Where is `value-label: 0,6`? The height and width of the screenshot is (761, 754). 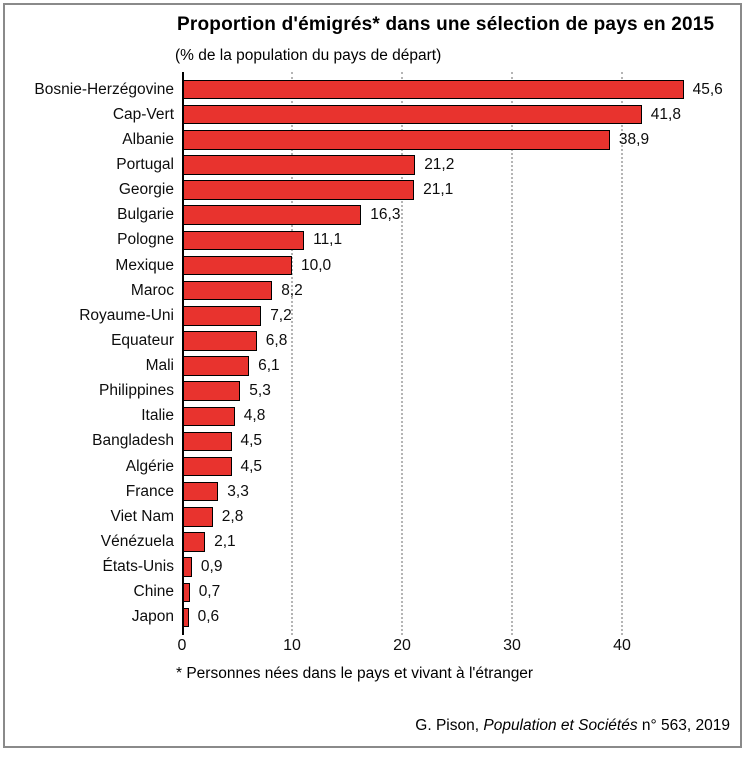
value-label: 0,6 is located at coordinates (208, 617).